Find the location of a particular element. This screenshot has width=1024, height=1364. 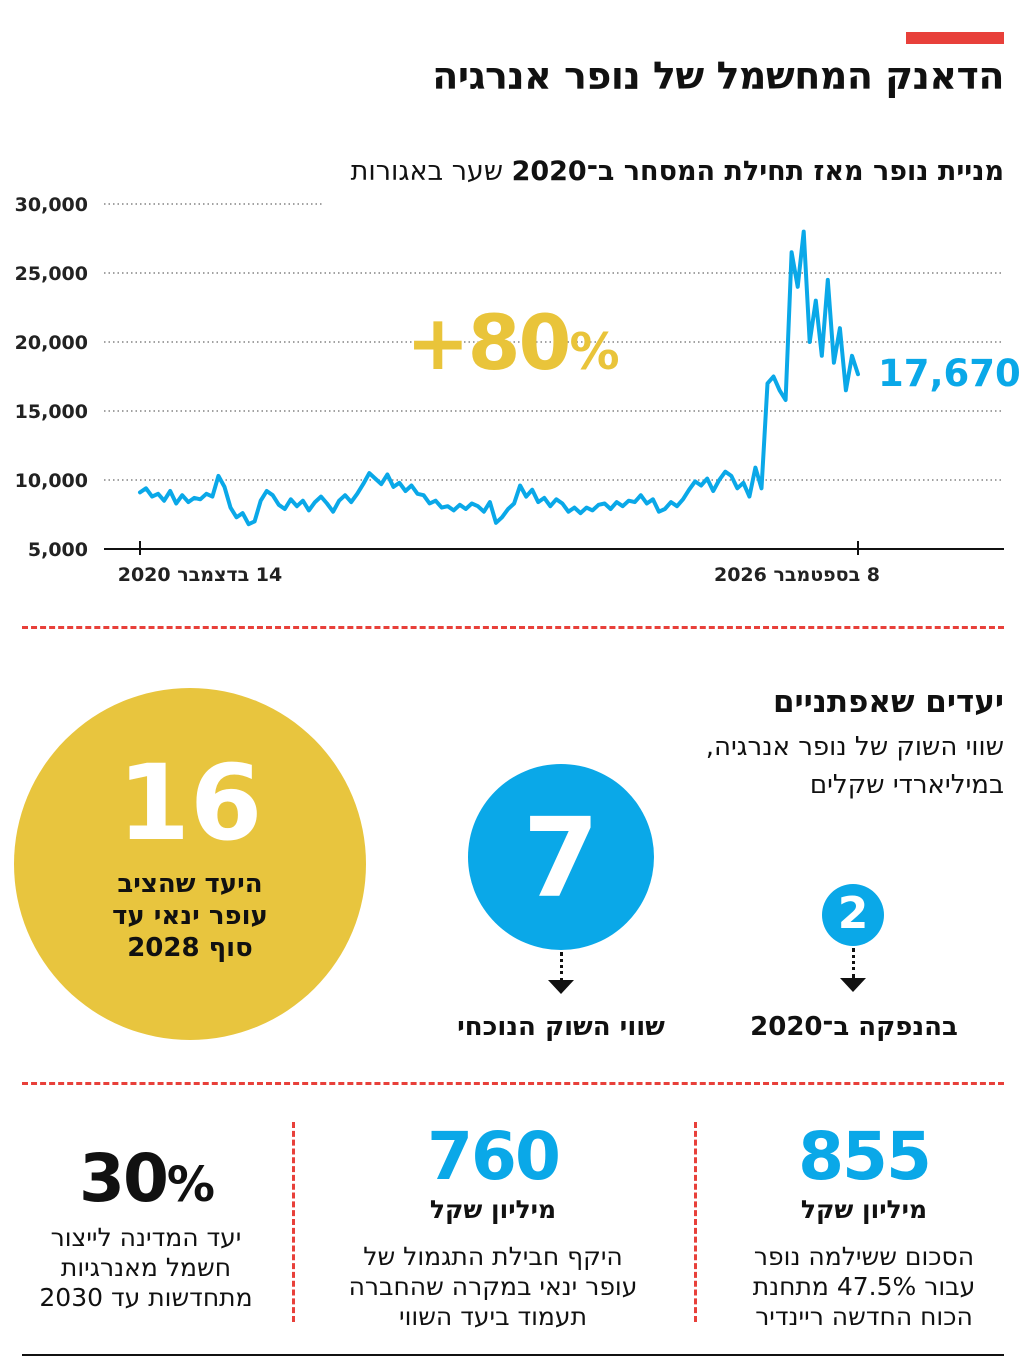

goals-subtitle-line2: במיליארדי שקלים is located at coordinates (906, 785).